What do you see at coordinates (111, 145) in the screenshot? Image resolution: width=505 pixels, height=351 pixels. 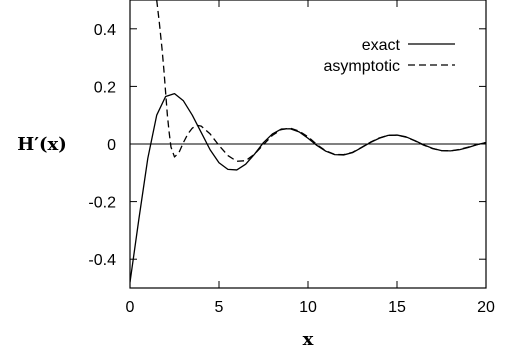 I see `y-tick-label-0: 0` at bounding box center [111, 145].